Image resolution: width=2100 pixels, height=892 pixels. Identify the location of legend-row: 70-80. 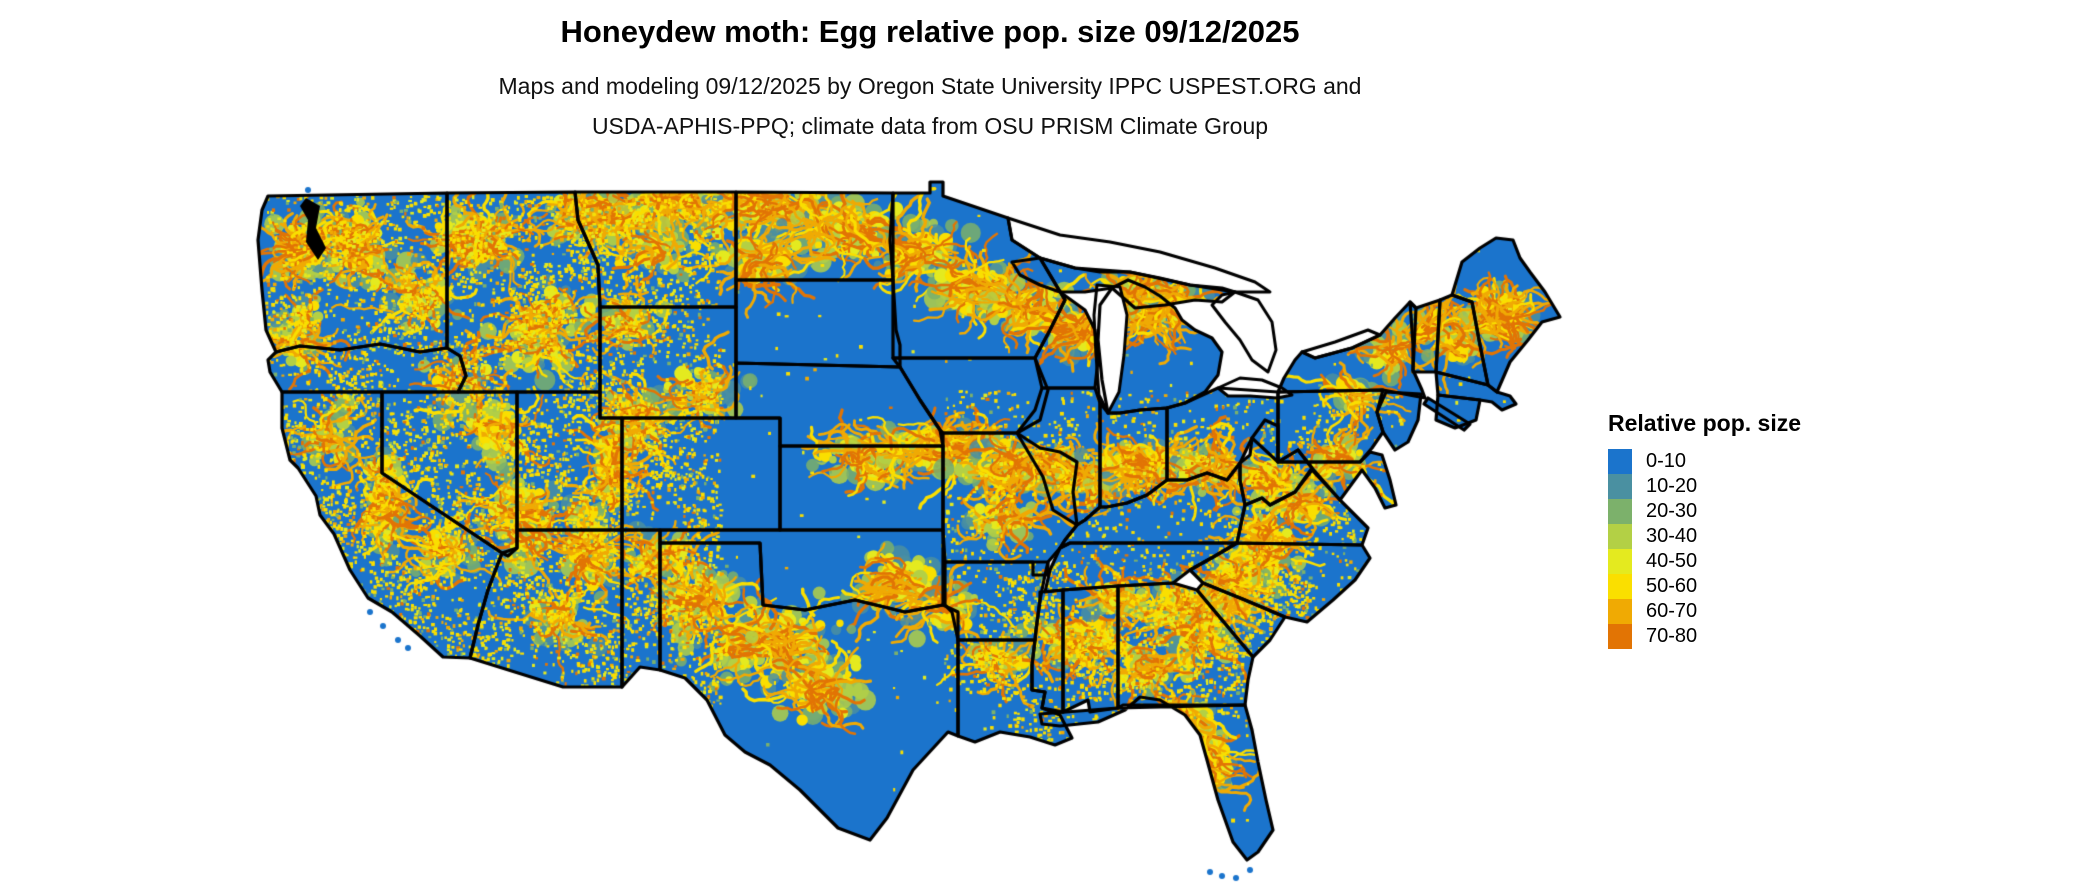
(1704, 636).